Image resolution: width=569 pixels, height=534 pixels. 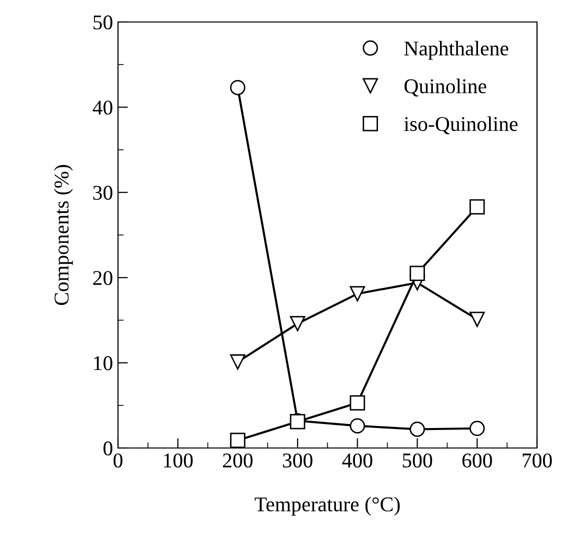 I want to click on x-tick-label: 700, so click(x=537, y=460).